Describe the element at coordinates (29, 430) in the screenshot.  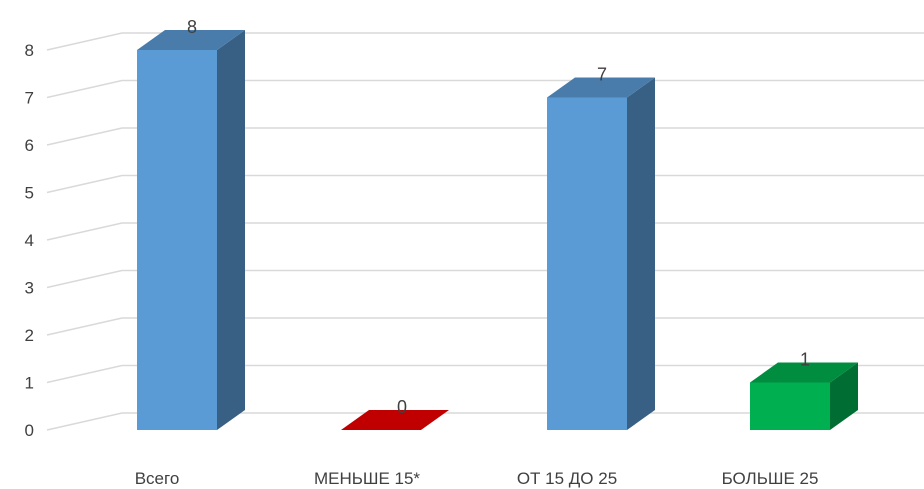
I see `y-tick-label: 0` at that location.